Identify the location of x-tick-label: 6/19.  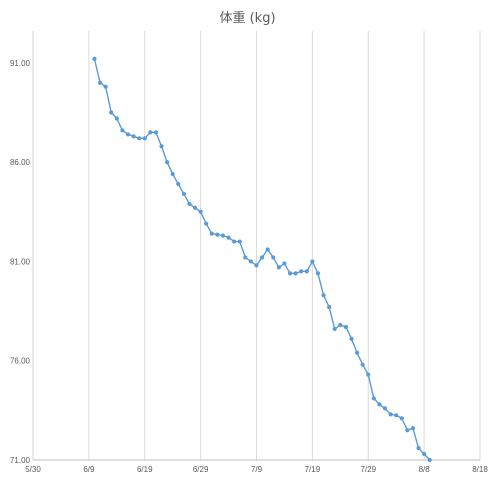
(145, 469).